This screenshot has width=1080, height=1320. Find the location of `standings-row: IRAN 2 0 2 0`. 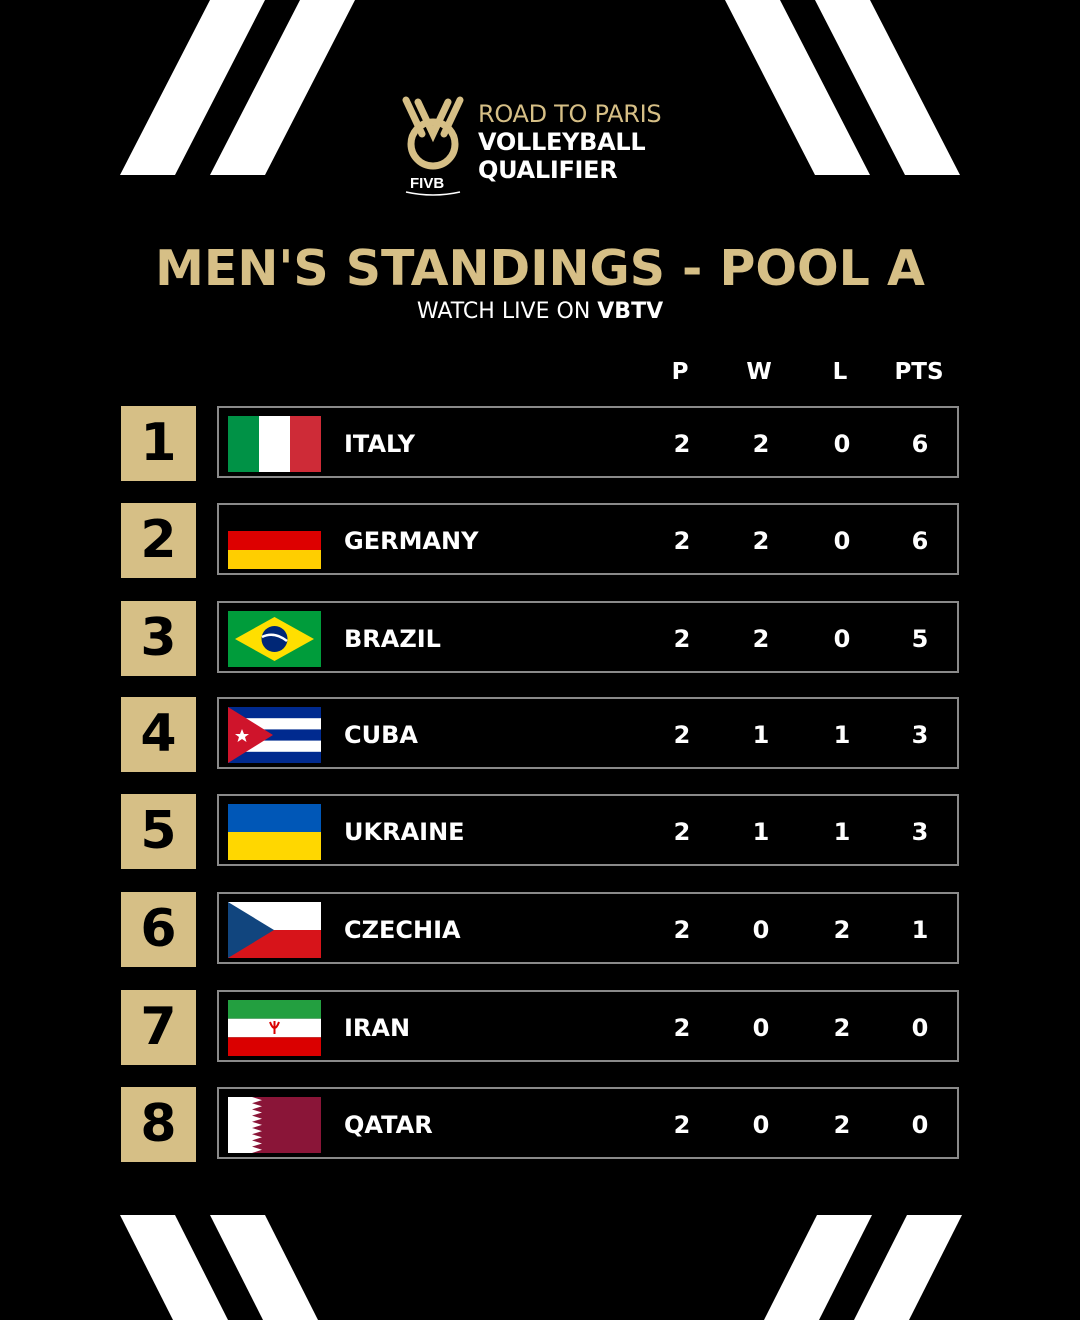

standings-row: IRAN 2 0 2 0 is located at coordinates (588, 1026).